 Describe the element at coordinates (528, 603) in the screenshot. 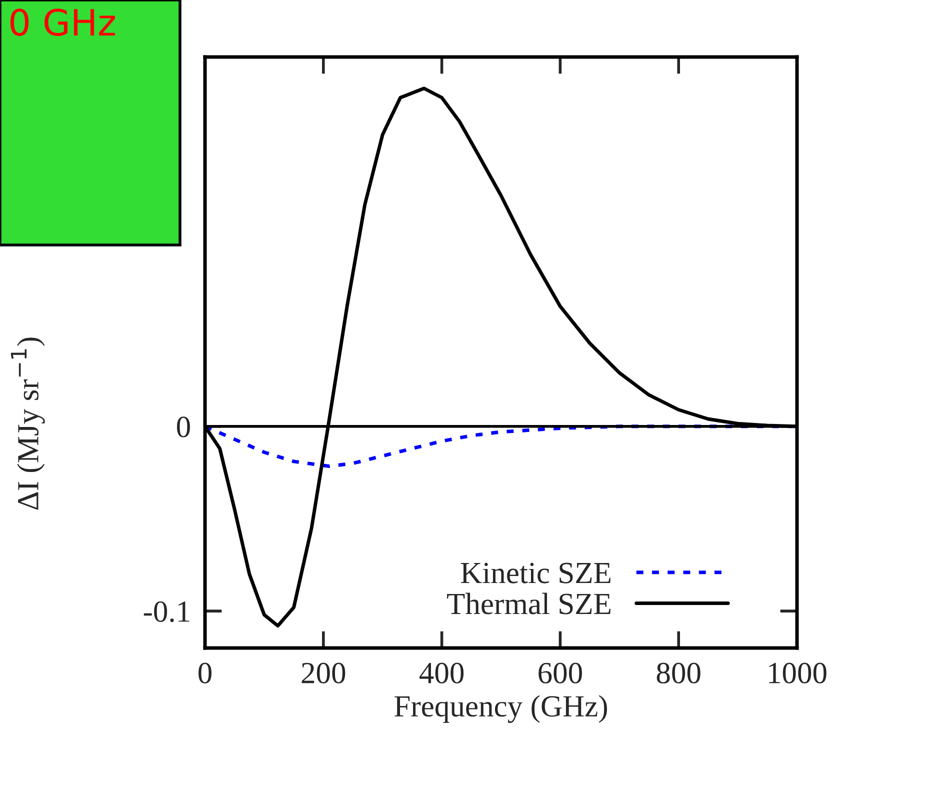

I see `legend-label: Thermal SZE` at that location.